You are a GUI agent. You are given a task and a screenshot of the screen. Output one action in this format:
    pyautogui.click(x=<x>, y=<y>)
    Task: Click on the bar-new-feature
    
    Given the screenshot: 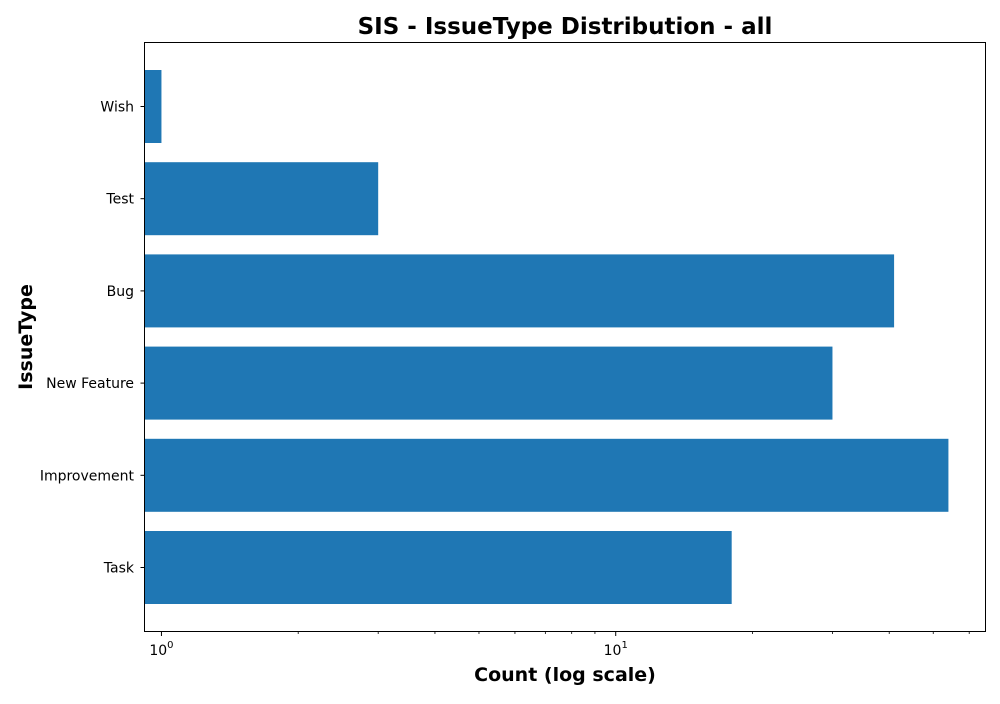 What is the action you would take?
    pyautogui.click(x=488, y=383)
    